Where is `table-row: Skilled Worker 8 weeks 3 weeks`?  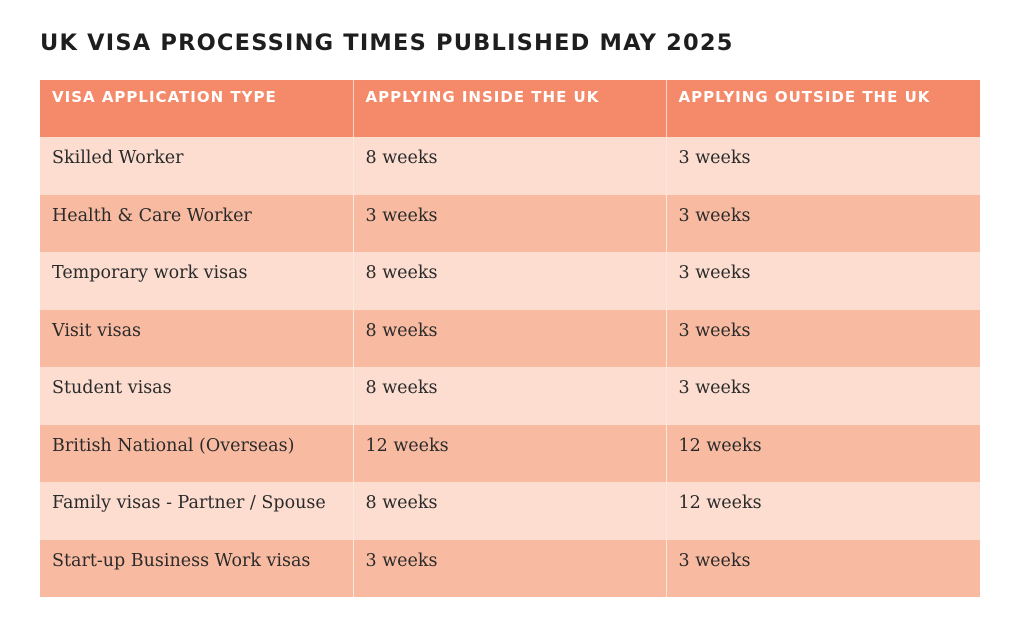
table-row: Skilled Worker 8 weeks 3 weeks is located at coordinates (510, 166).